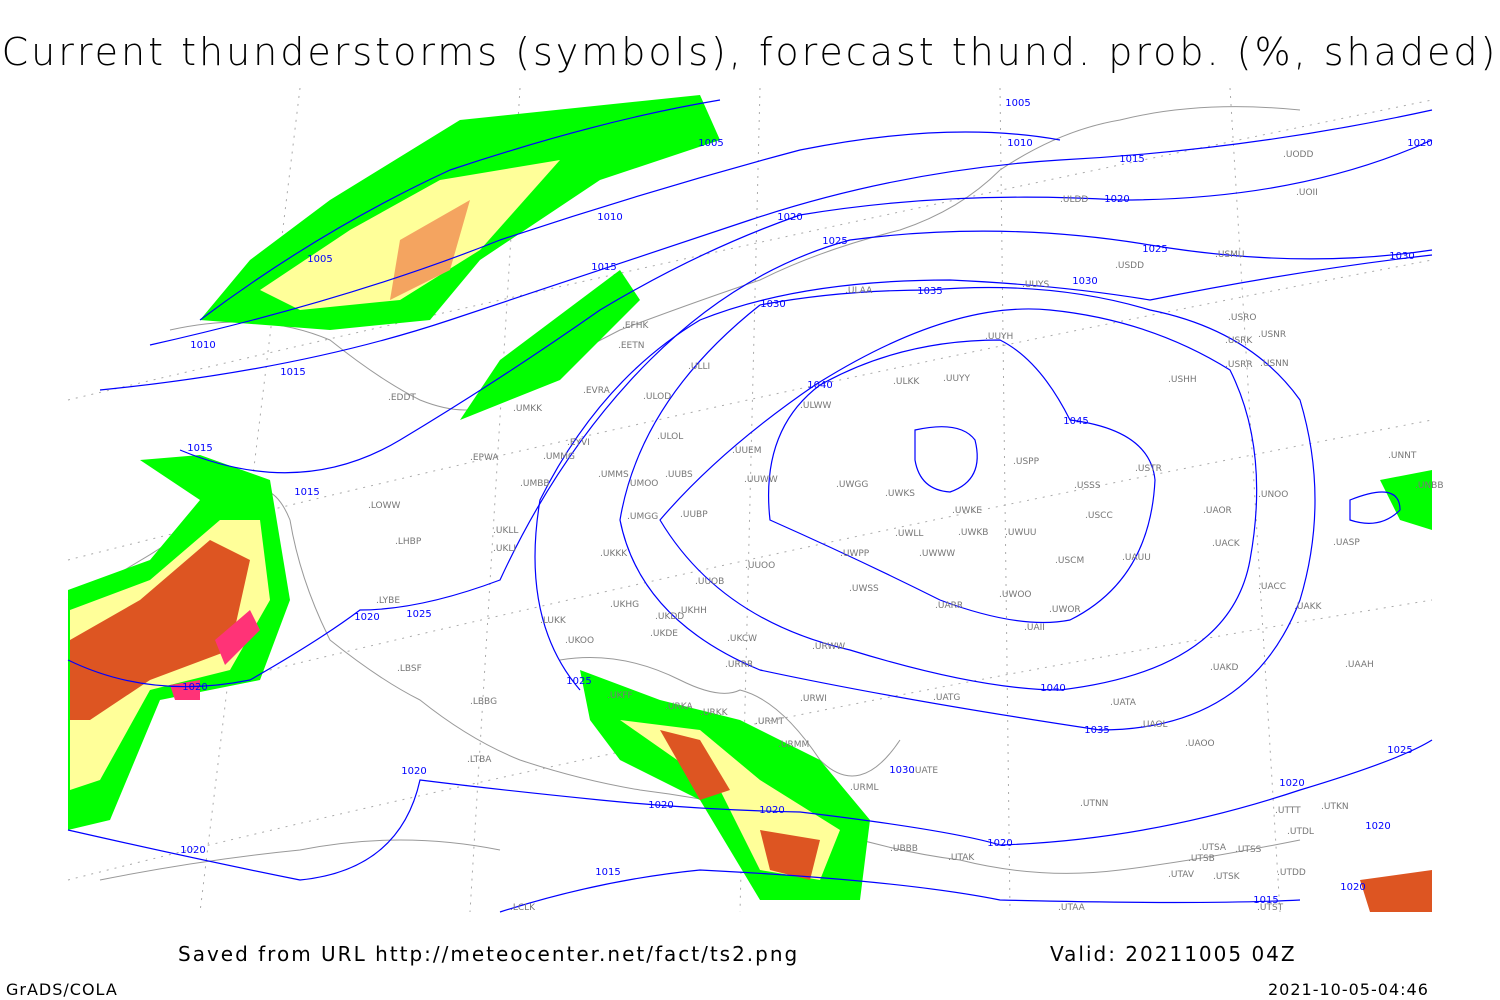 This screenshot has height=1000, width=1500. I want to click on station-label: .UNOO, so click(1273, 495).